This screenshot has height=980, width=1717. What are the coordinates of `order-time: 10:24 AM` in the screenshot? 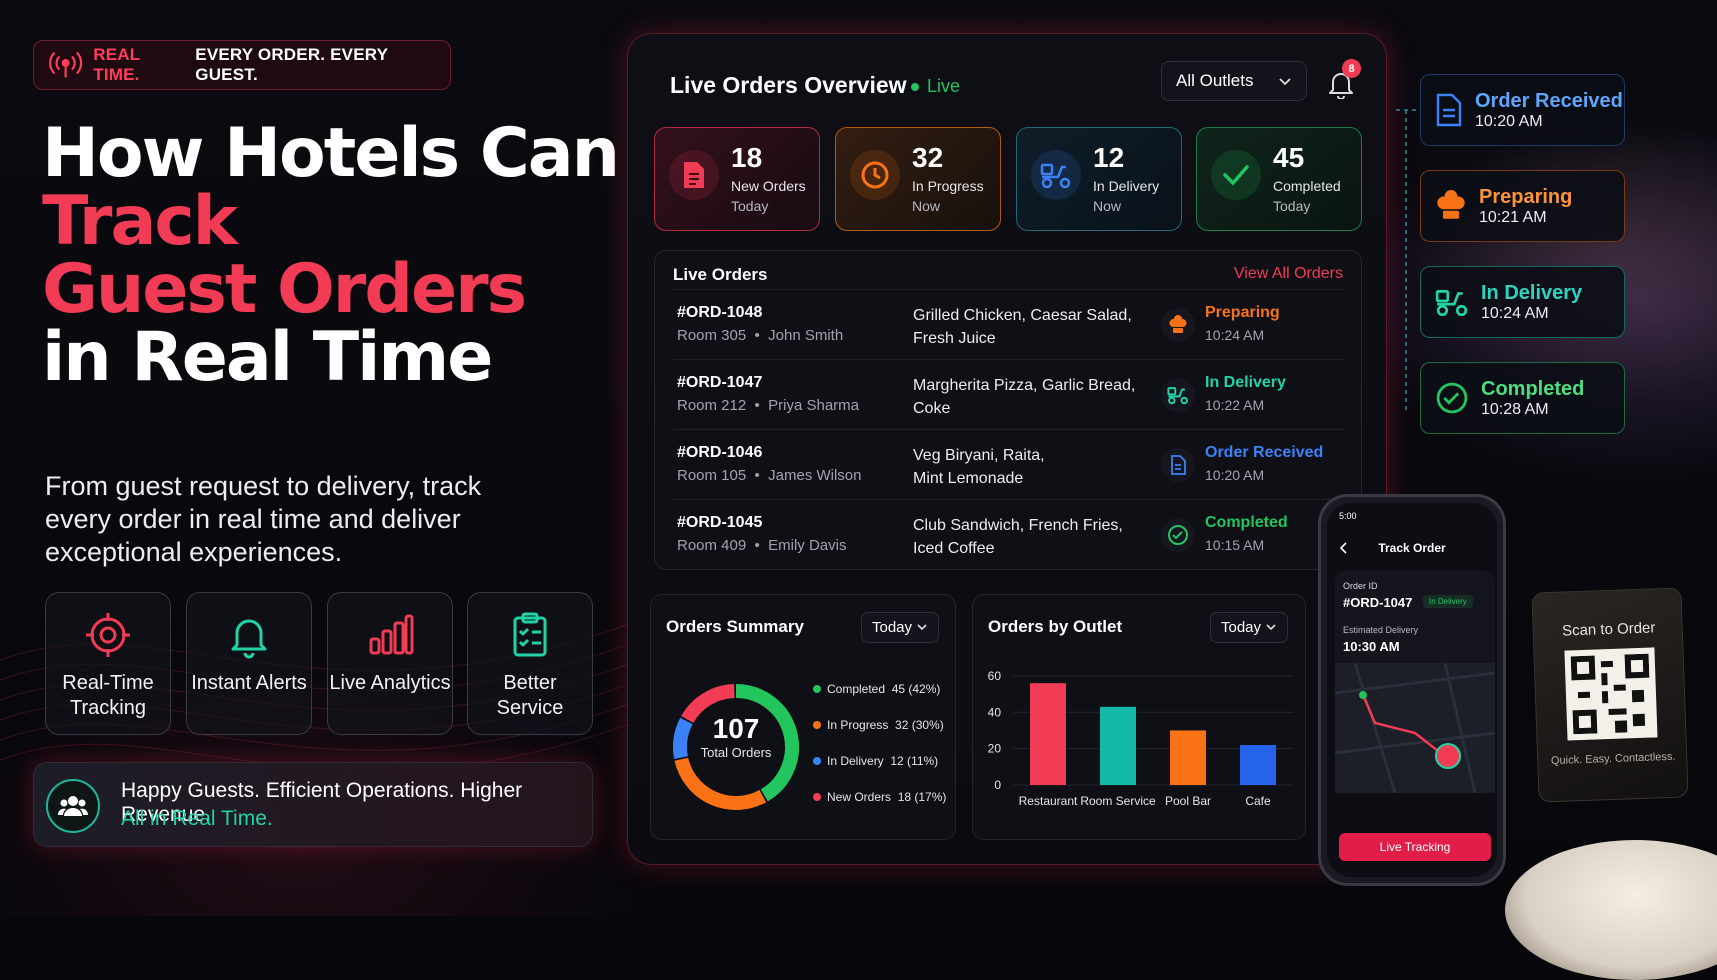 It's located at (1235, 335).